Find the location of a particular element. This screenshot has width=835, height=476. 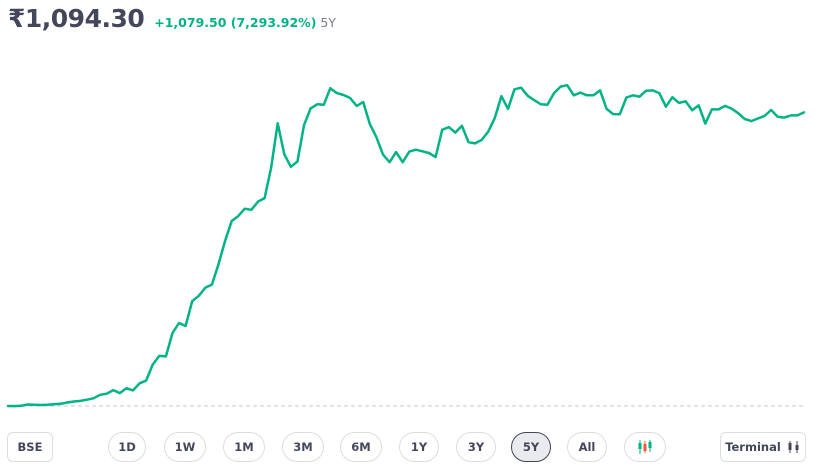

range-all-button: All is located at coordinates (587, 447).